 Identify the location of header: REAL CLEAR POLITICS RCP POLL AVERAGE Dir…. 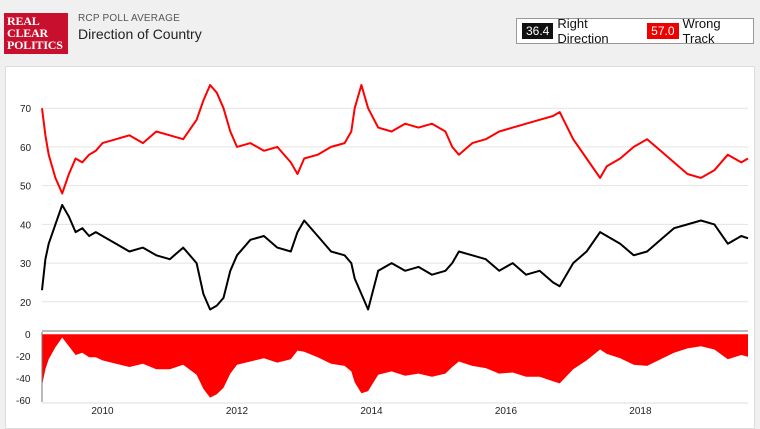
(380, 31).